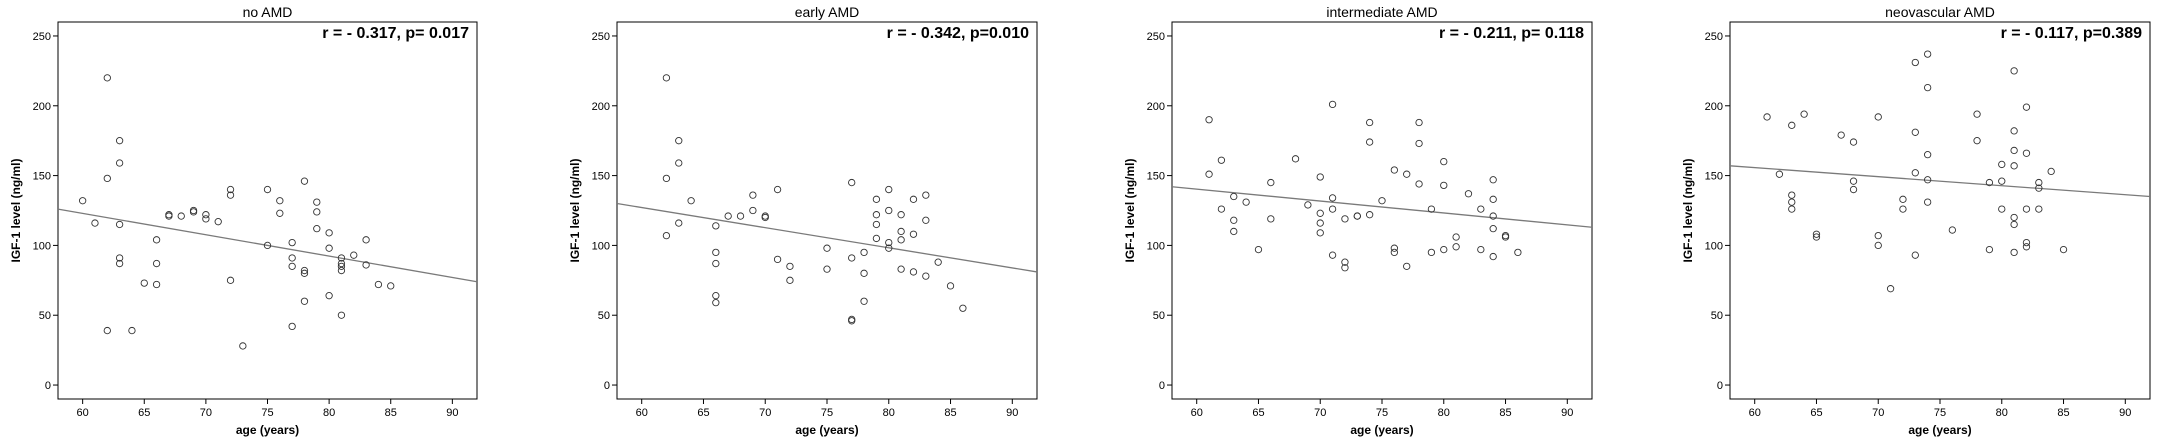 The image size is (2160, 439). I want to click on x-axis-label: age (years), so click(826, 430).